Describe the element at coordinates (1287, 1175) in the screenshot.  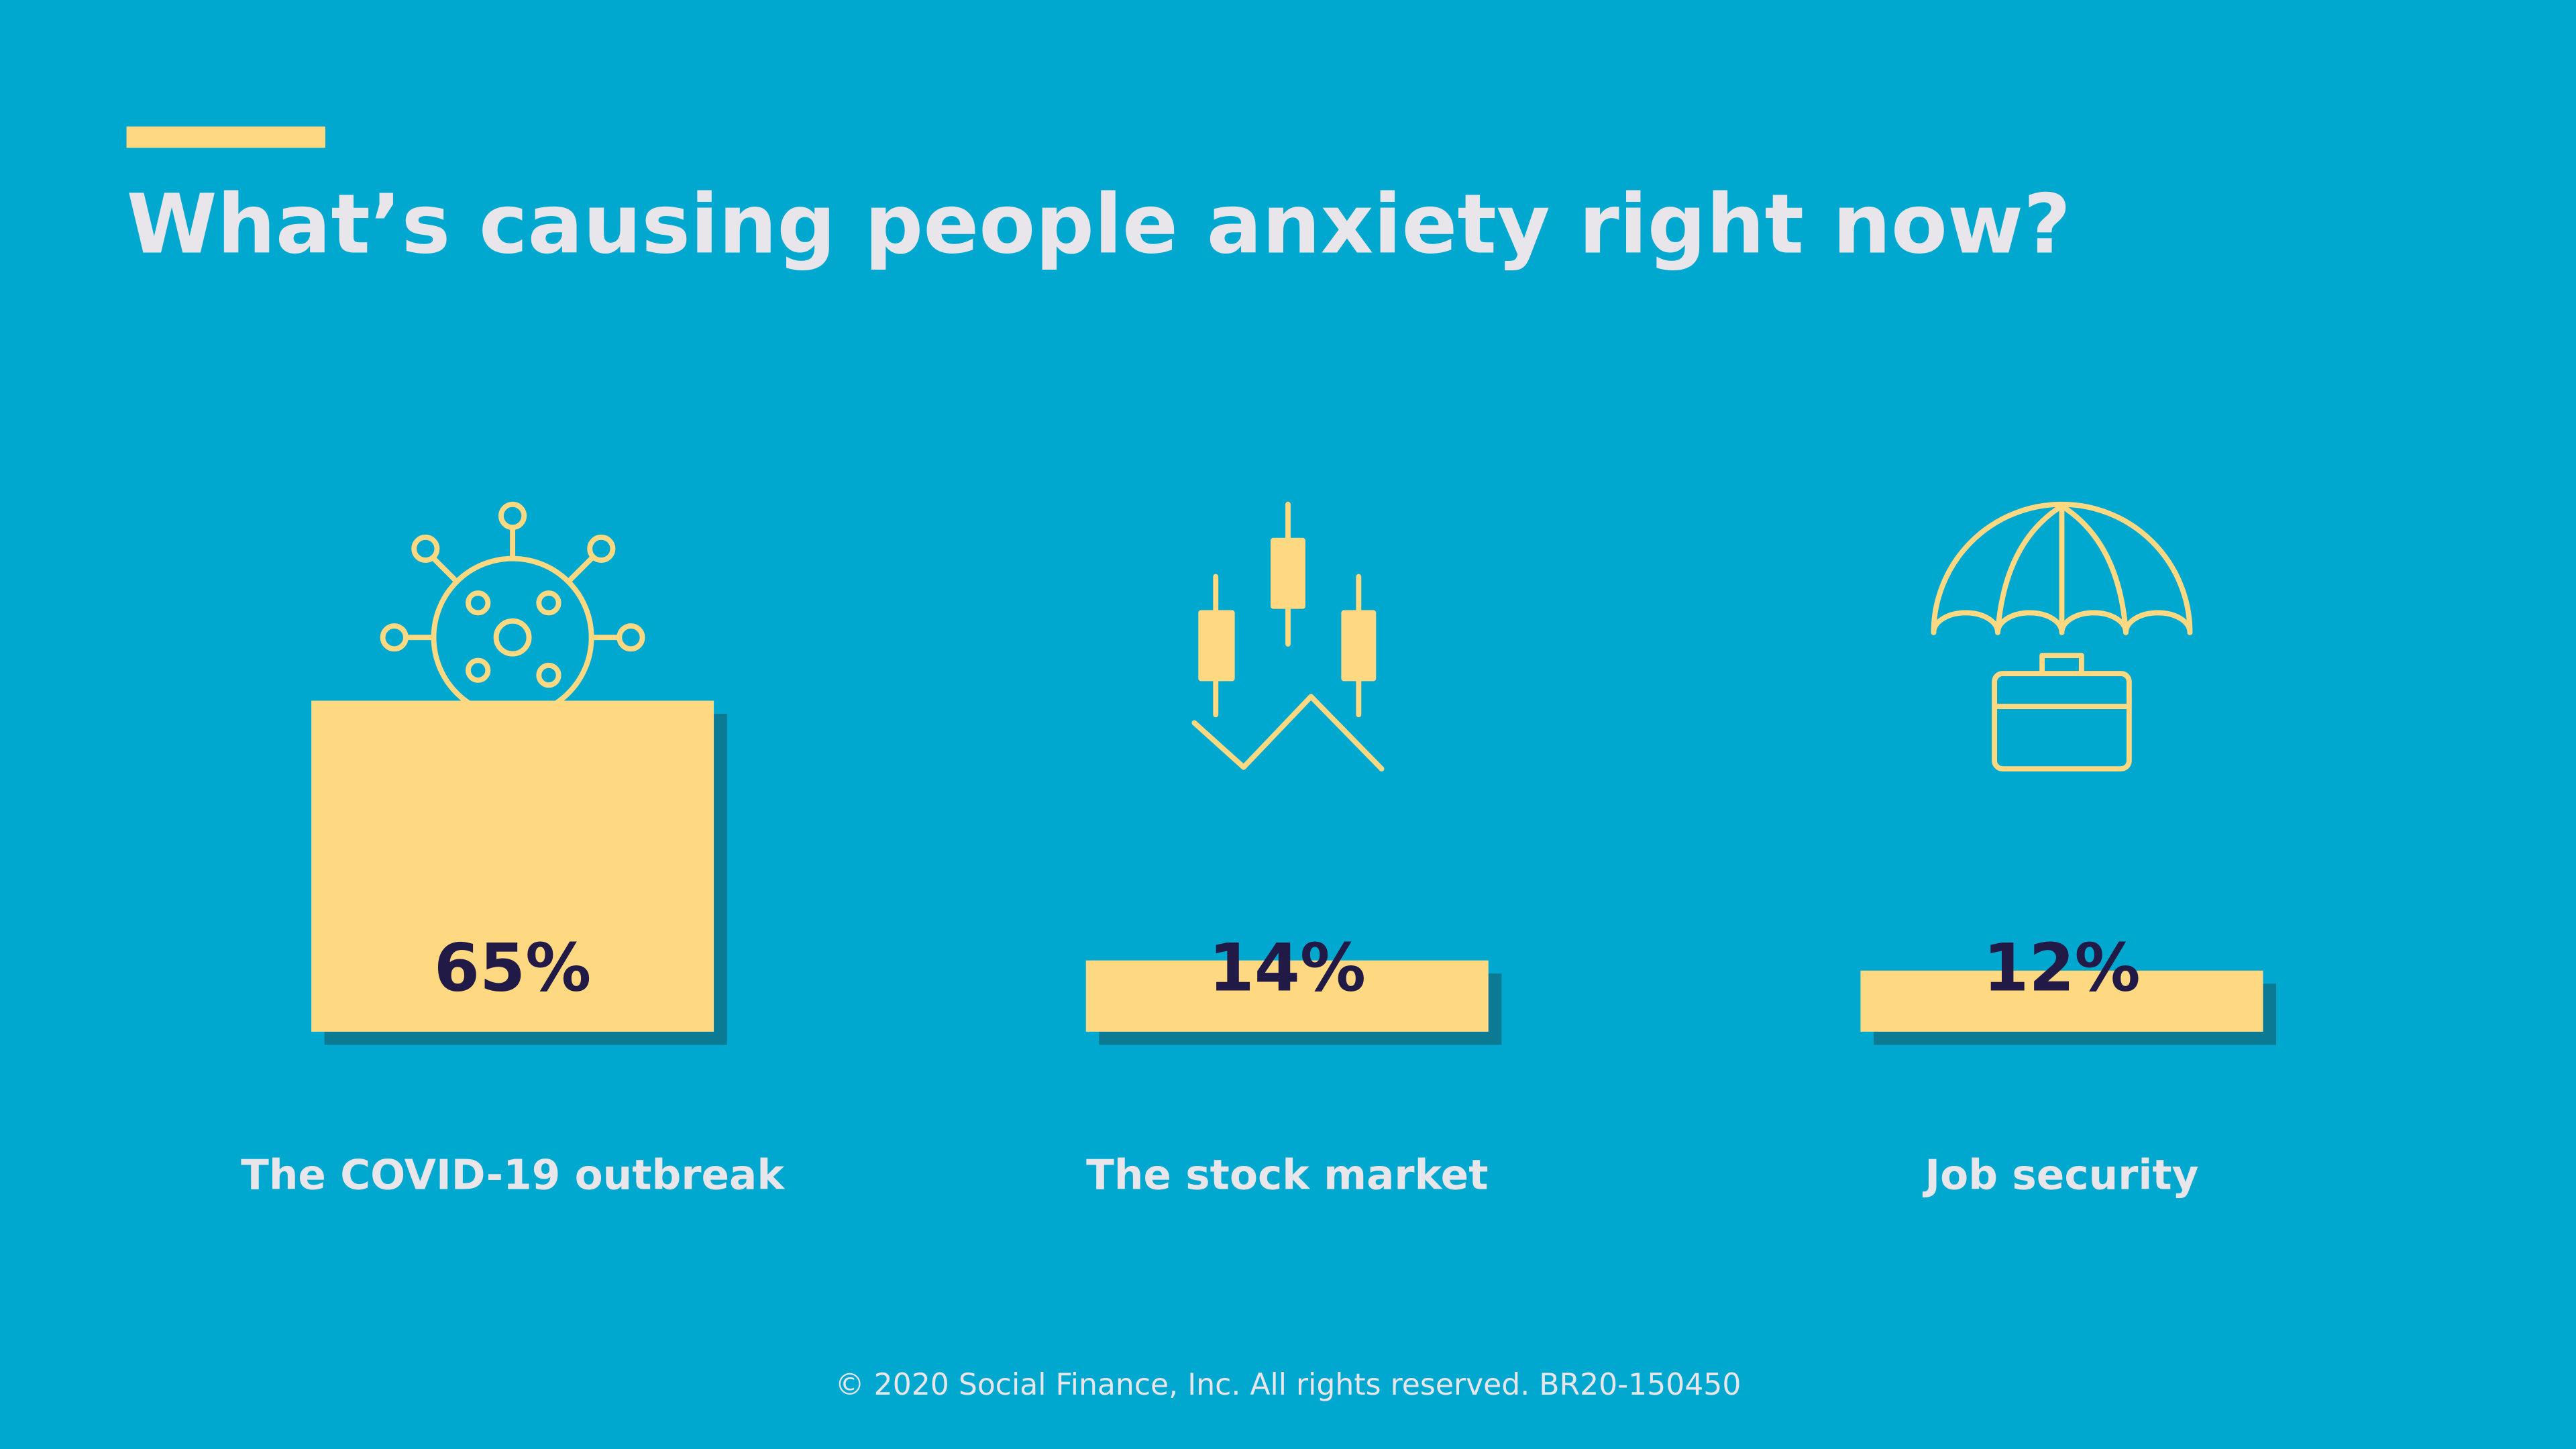
I see `category-label: The stock market` at that location.